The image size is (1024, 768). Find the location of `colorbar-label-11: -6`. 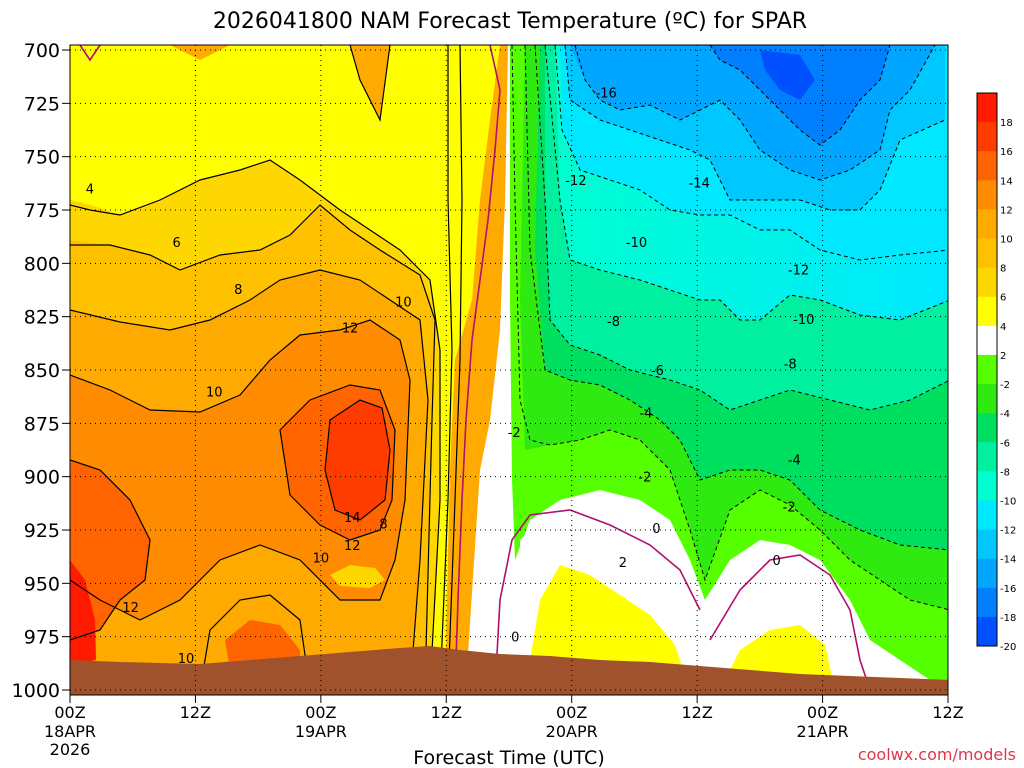

colorbar-label-11: -6 is located at coordinates (1005, 443).